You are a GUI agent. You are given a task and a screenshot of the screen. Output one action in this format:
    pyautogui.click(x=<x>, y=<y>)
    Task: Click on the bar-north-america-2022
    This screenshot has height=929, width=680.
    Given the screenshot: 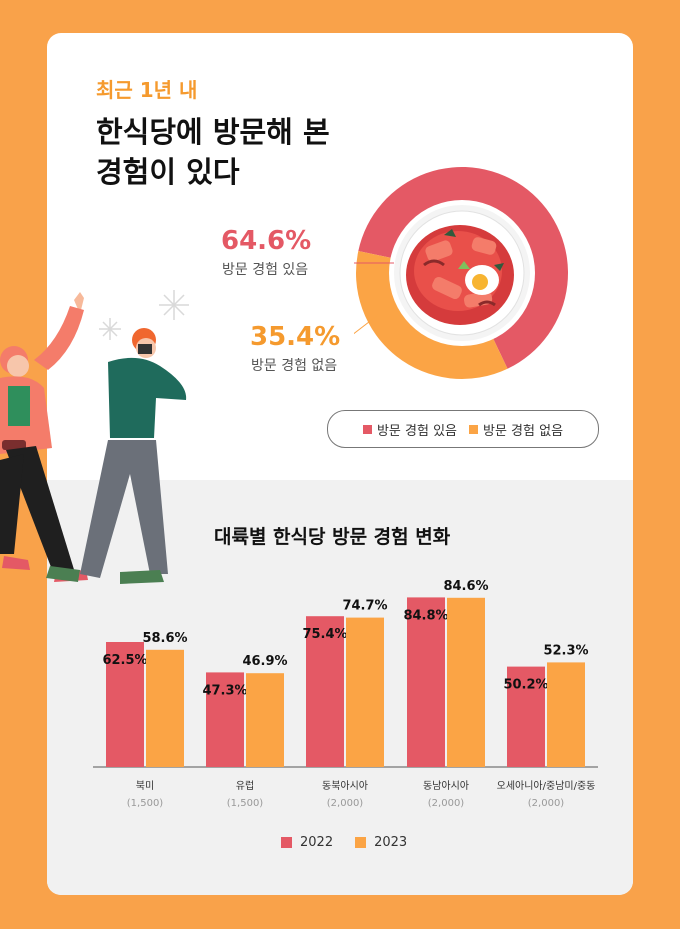 What is the action you would take?
    pyautogui.click(x=125, y=704)
    